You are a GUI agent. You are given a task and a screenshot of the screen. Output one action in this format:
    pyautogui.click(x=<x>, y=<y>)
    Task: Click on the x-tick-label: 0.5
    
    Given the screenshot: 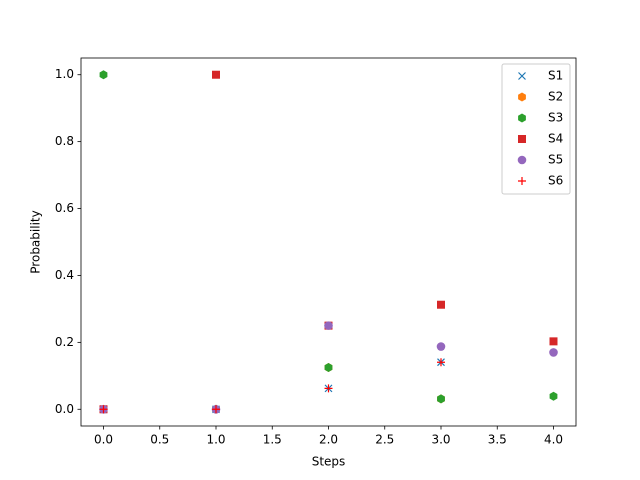 What is the action you would take?
    pyautogui.click(x=159, y=440)
    